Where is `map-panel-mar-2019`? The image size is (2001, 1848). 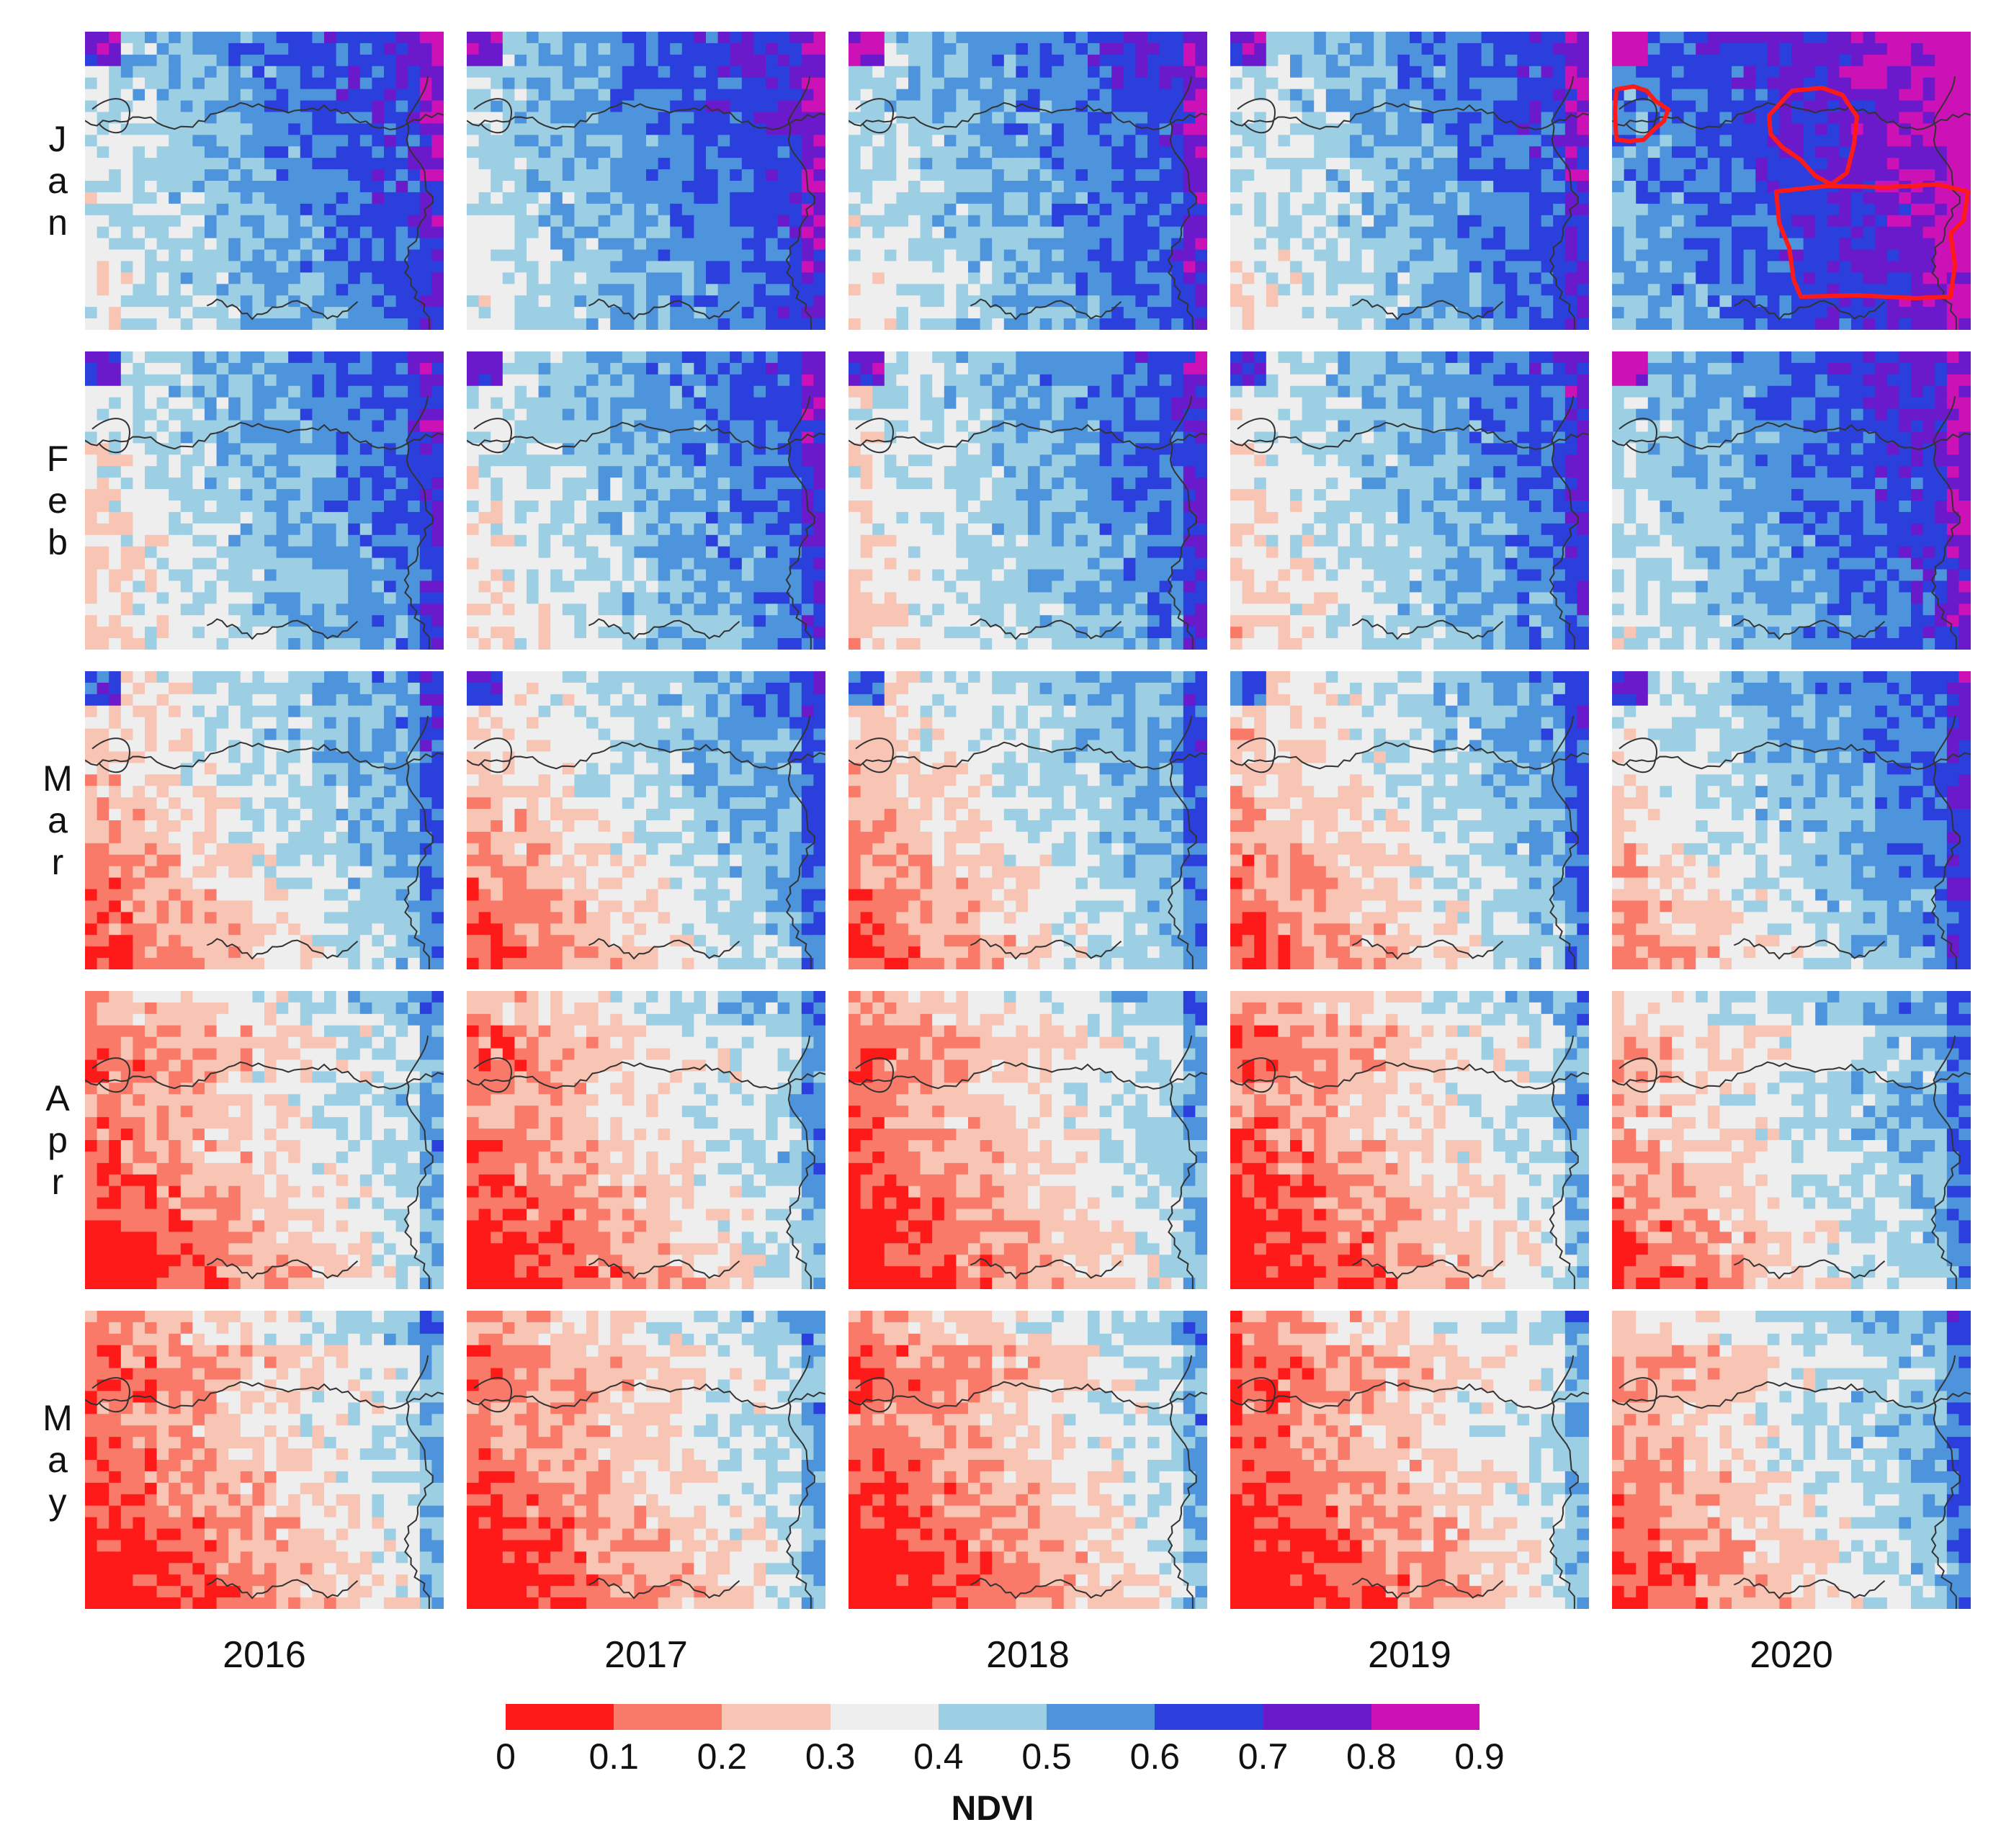
map-panel-mar-2019 is located at coordinates (1409, 820).